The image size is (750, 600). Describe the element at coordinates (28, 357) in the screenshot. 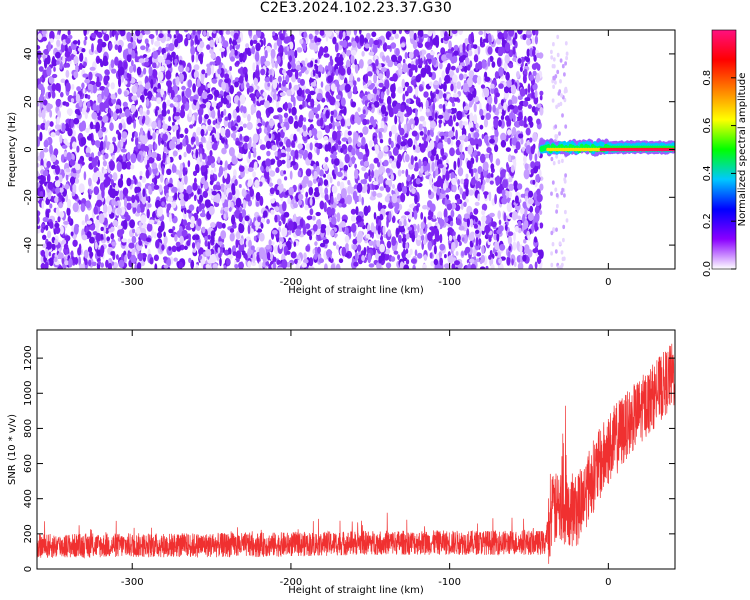

I see `y-tick-label: 1200` at that location.